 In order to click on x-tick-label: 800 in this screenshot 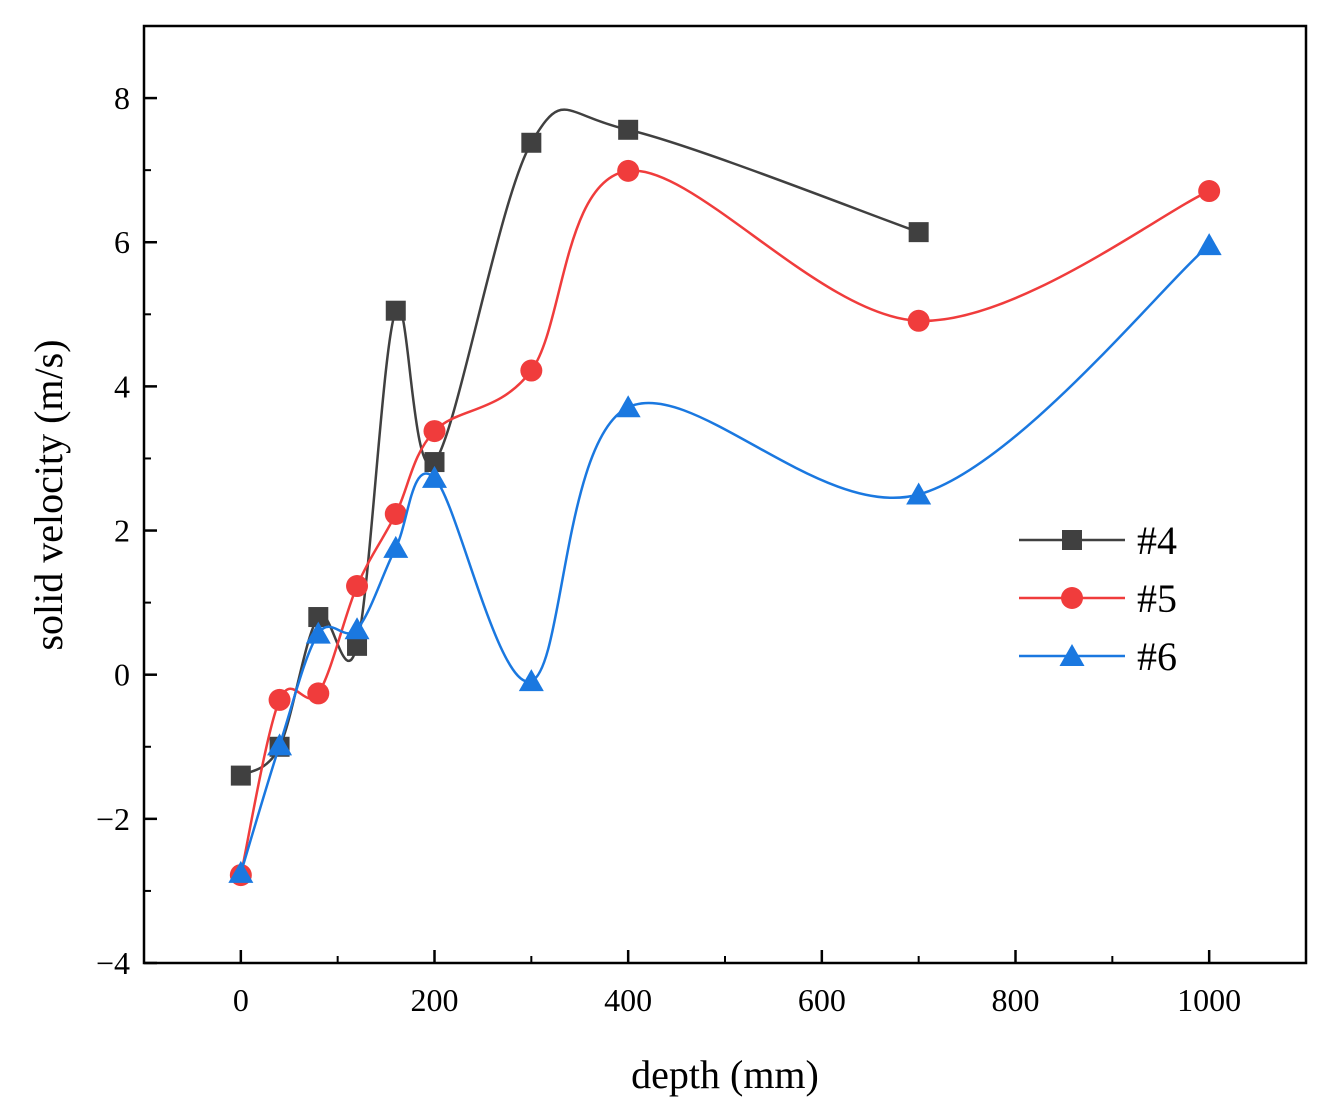, I will do `click(1016, 1000)`.